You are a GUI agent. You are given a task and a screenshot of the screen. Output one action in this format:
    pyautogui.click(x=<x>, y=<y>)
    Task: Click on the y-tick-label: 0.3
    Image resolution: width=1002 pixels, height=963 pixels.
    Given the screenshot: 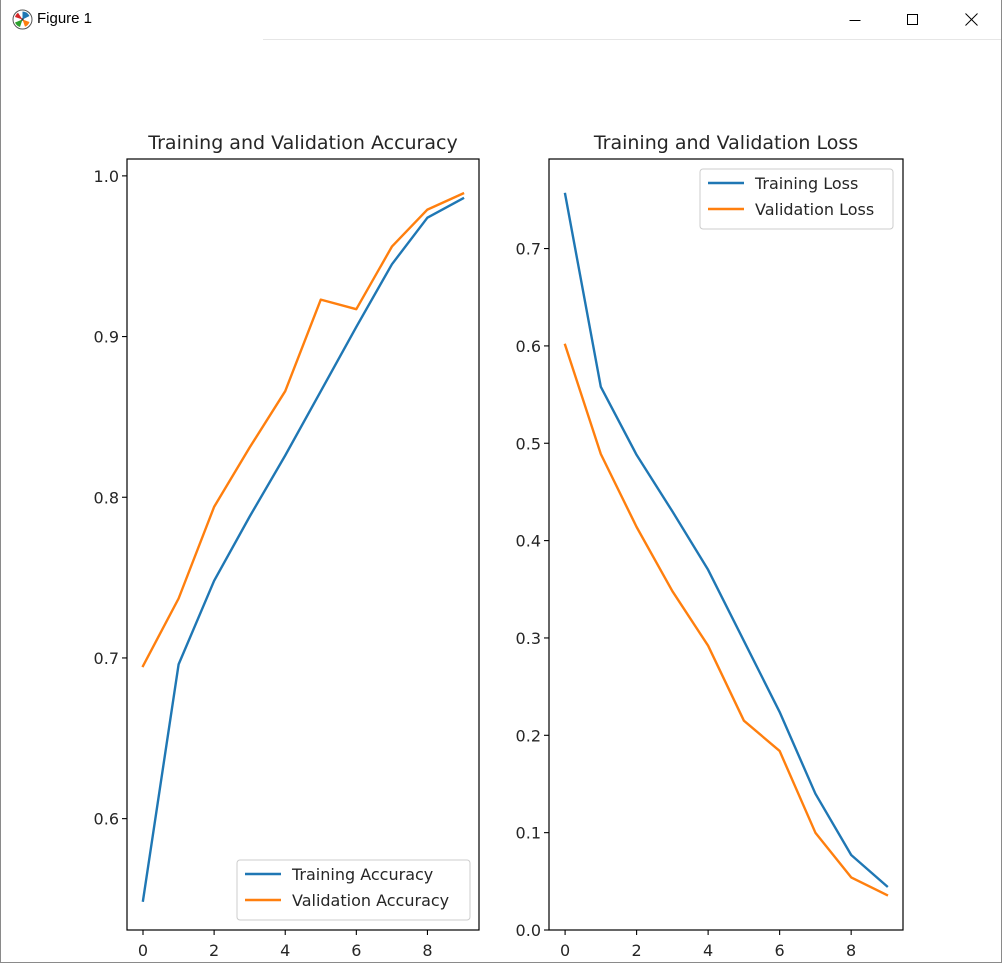 What is the action you would take?
    pyautogui.click(x=528, y=638)
    